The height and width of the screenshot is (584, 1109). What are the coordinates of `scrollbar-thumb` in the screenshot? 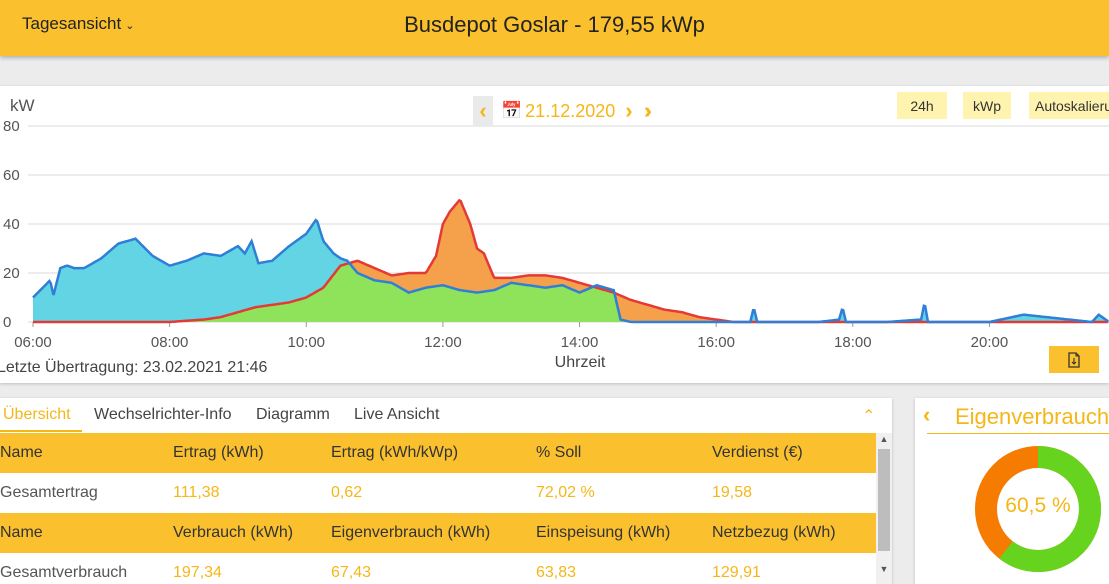 It's located at (884, 500).